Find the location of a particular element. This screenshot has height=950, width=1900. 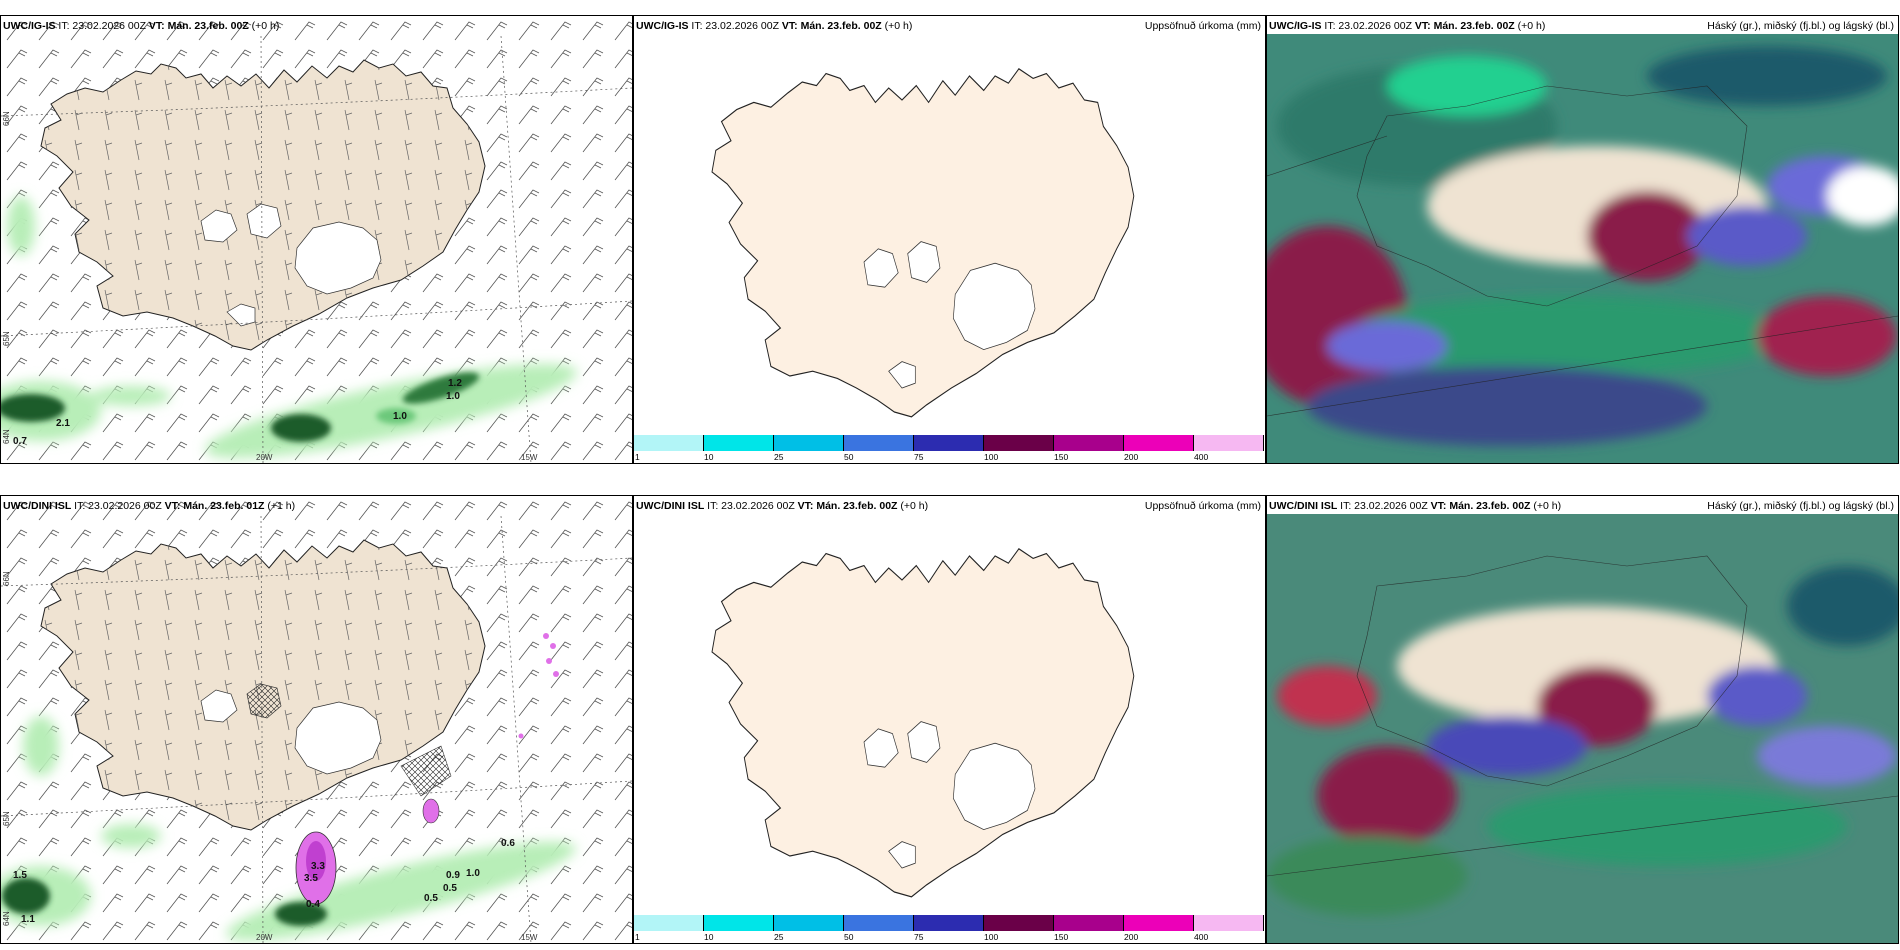

wind-value: 1.1 is located at coordinates (28, 919).